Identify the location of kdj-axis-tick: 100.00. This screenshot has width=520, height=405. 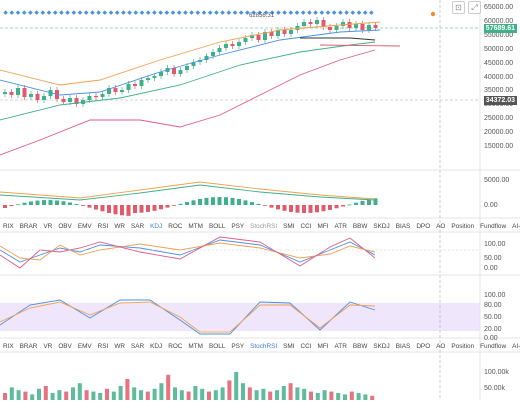
(495, 244).